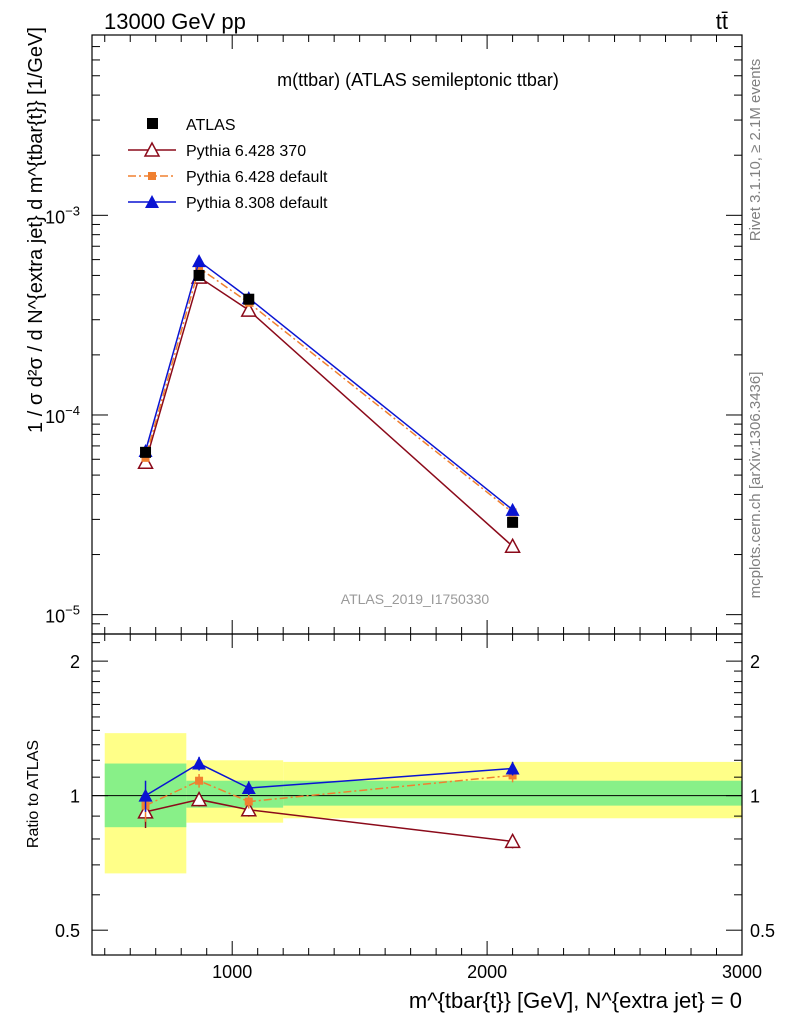 This screenshot has height=1024, width=786. I want to click on series-line-pythia-6-428-default, so click(329, 390).